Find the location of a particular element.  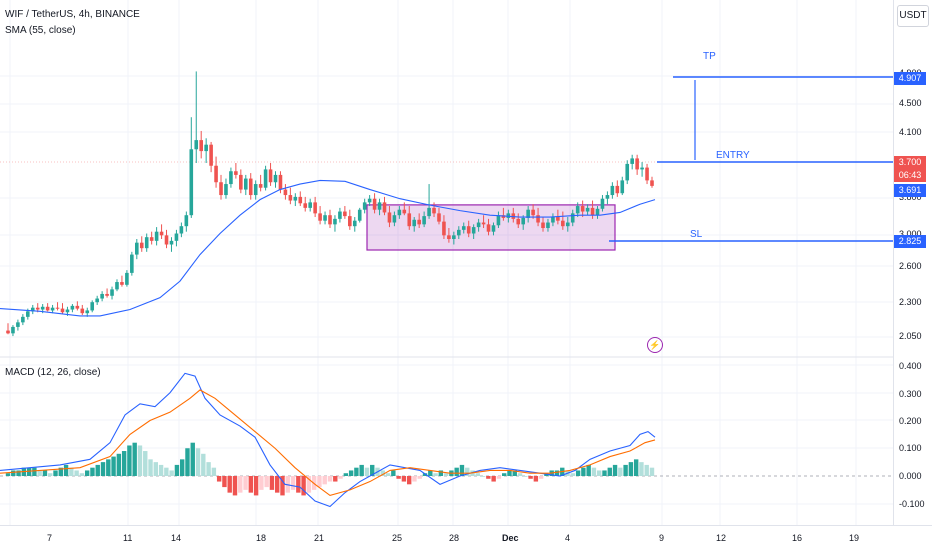

currency-button: USDT is located at coordinates (913, 16).